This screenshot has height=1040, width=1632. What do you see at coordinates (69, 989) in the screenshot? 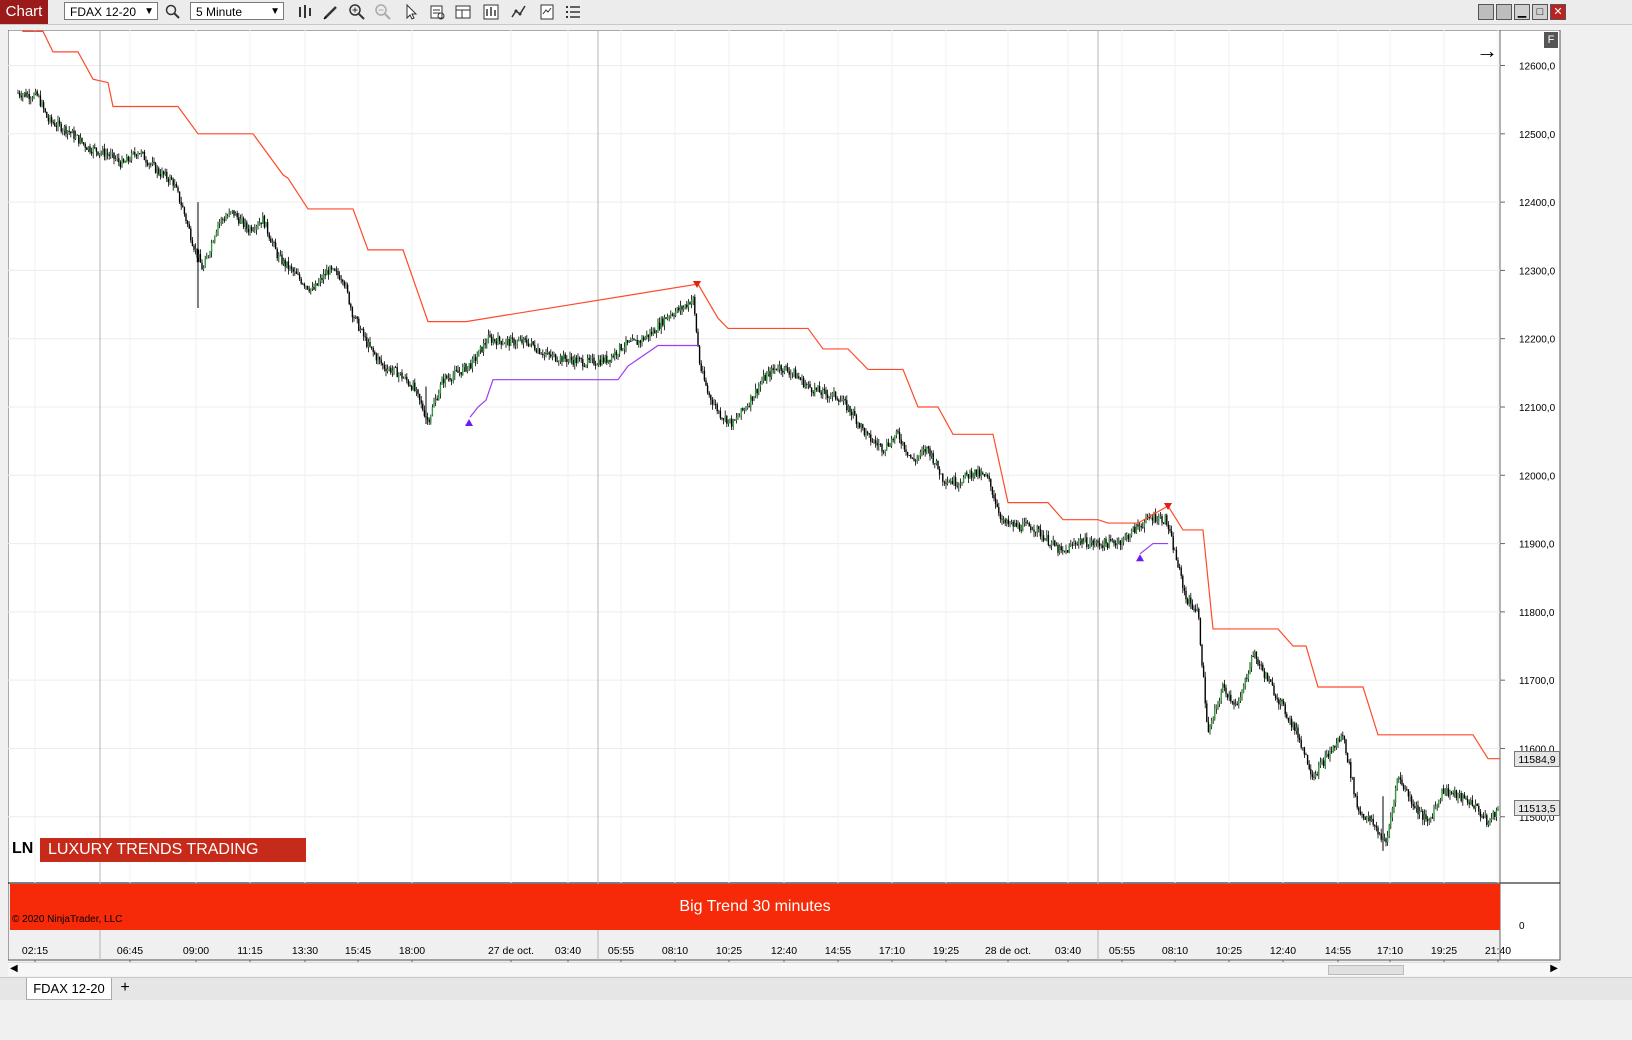
I see `tab-fdax: FDAX 12-20` at bounding box center [69, 989].